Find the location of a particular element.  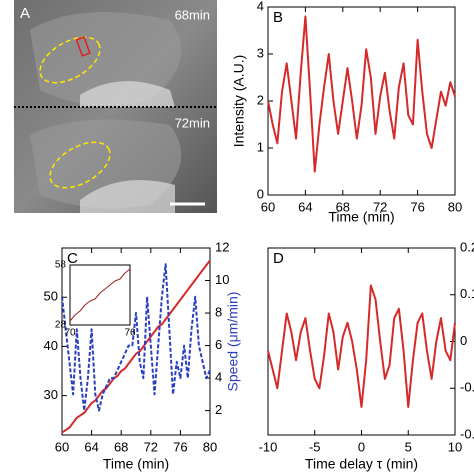

y2-tick-label: 4 is located at coordinates (218, 377).